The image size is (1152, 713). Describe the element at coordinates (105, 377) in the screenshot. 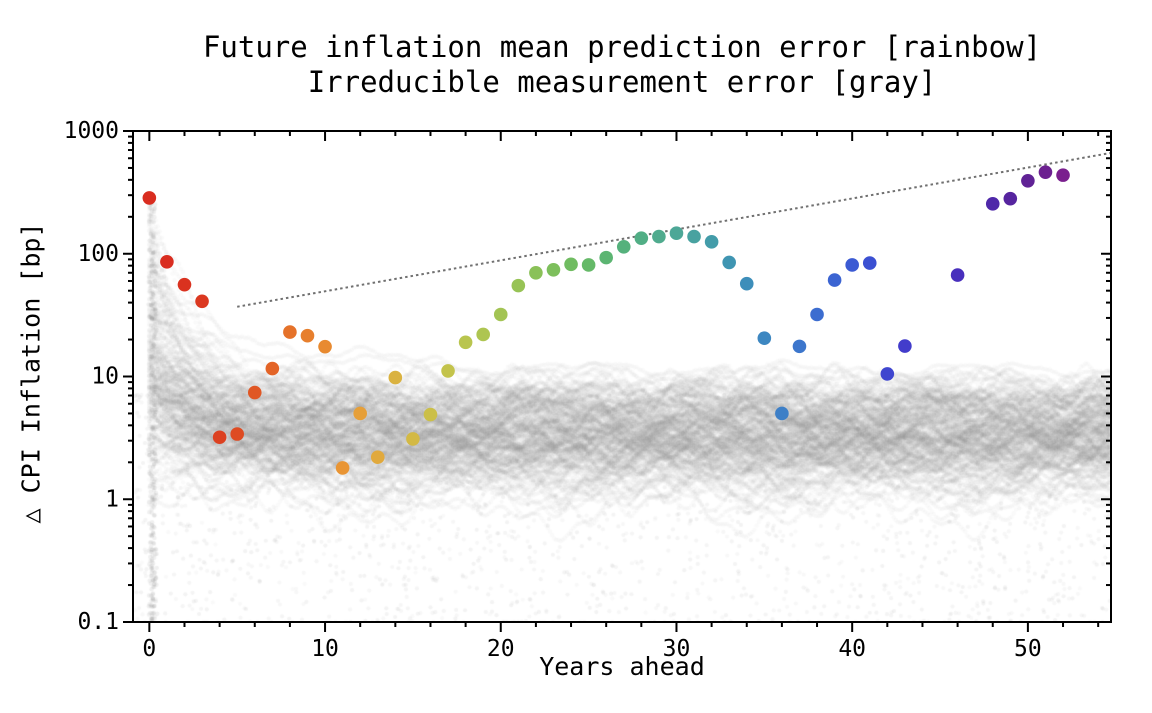

I see `y-tick-label: 10` at that location.